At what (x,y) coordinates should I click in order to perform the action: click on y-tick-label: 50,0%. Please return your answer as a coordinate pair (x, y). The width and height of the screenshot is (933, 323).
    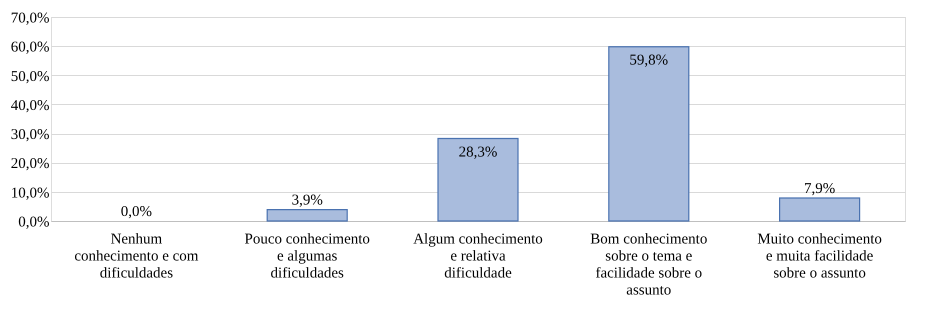
    Looking at the image, I should click on (30, 76).